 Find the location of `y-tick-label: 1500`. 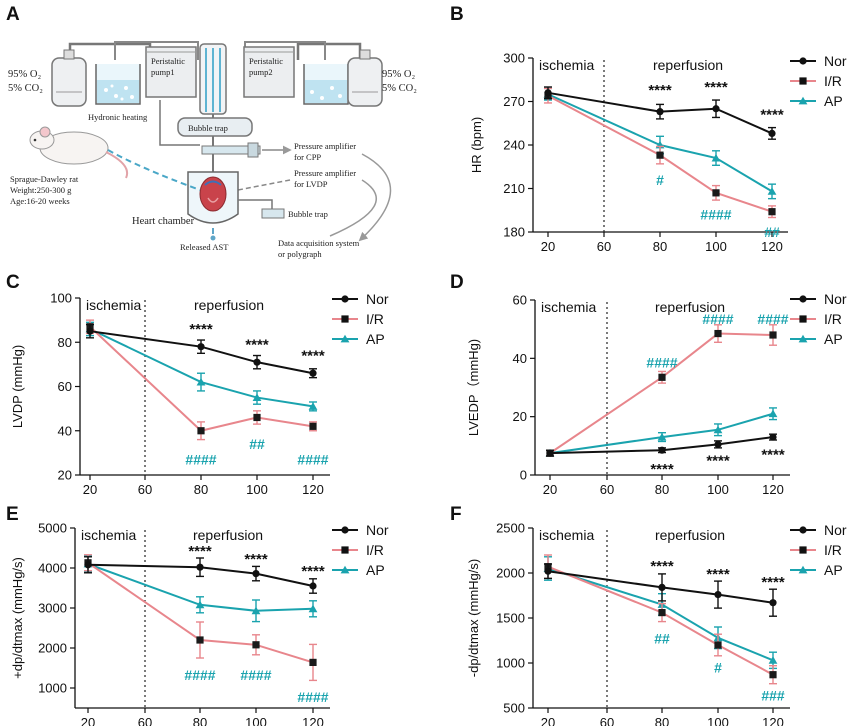

y-tick-label: 1500 is located at coordinates (510, 618).